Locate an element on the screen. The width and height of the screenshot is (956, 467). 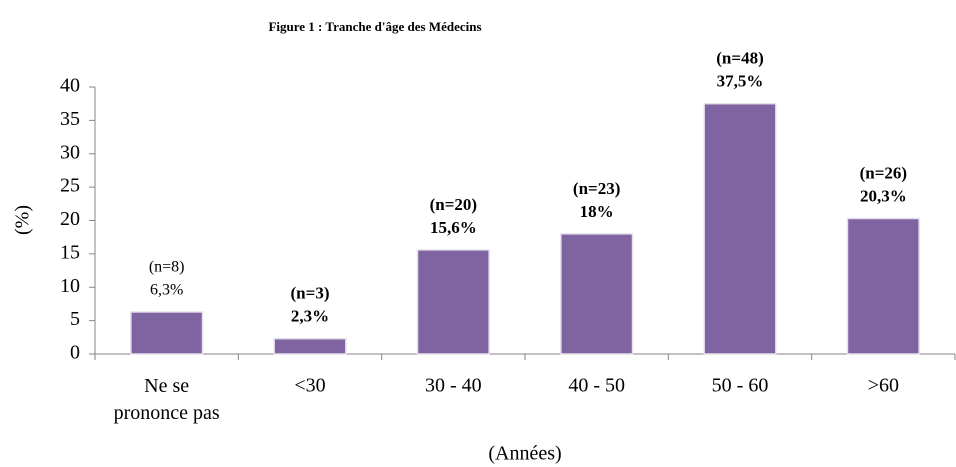
y-tick-label: 30 is located at coordinates (70, 152).